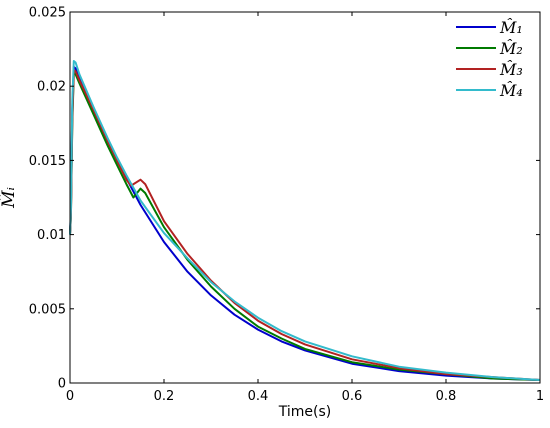  I want to click on x-axis-title: Time(s), so click(304, 412).